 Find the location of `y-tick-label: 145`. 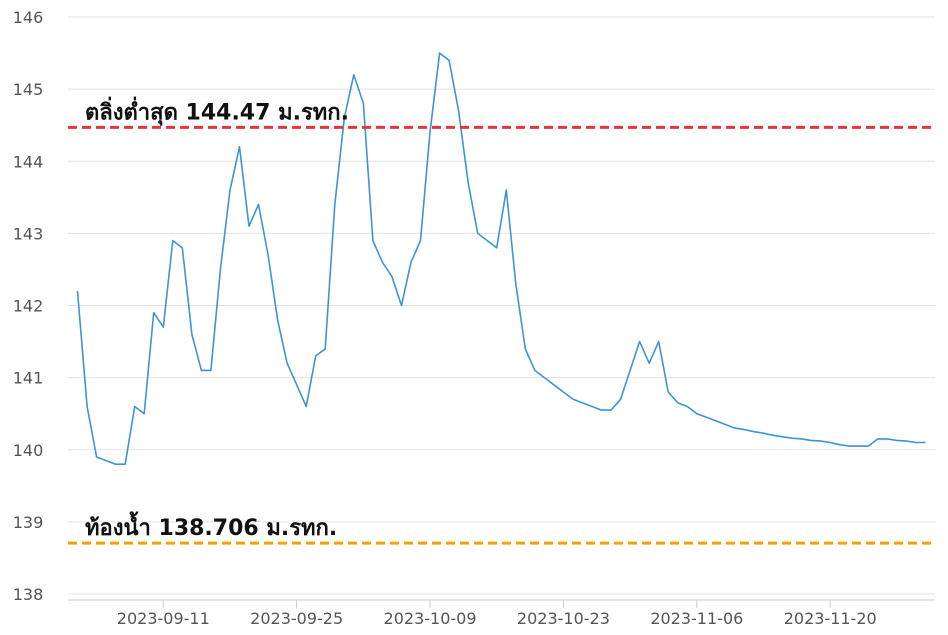

y-tick-label: 145 is located at coordinates (28, 89).